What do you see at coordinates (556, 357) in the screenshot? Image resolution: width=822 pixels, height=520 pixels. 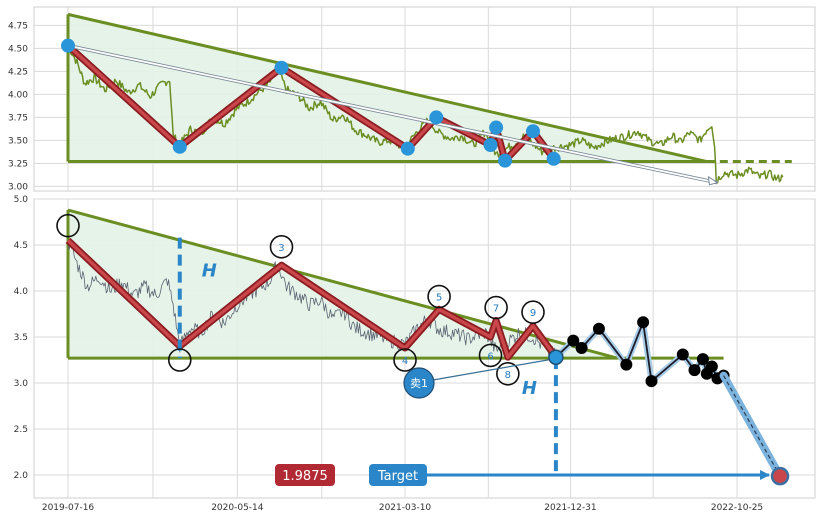 I see `sell-point` at bounding box center [556, 357].